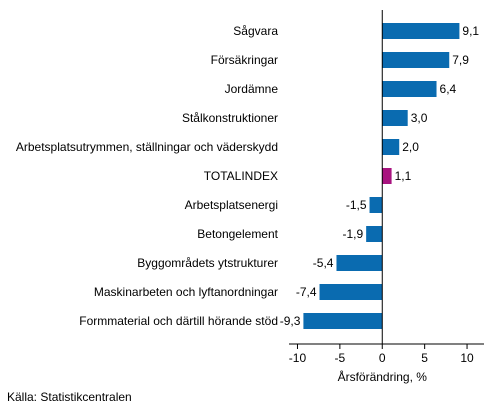 The width and height of the screenshot is (493, 416). Describe the element at coordinates (460, 60) in the screenshot. I see `value-label: 7,9` at that location.